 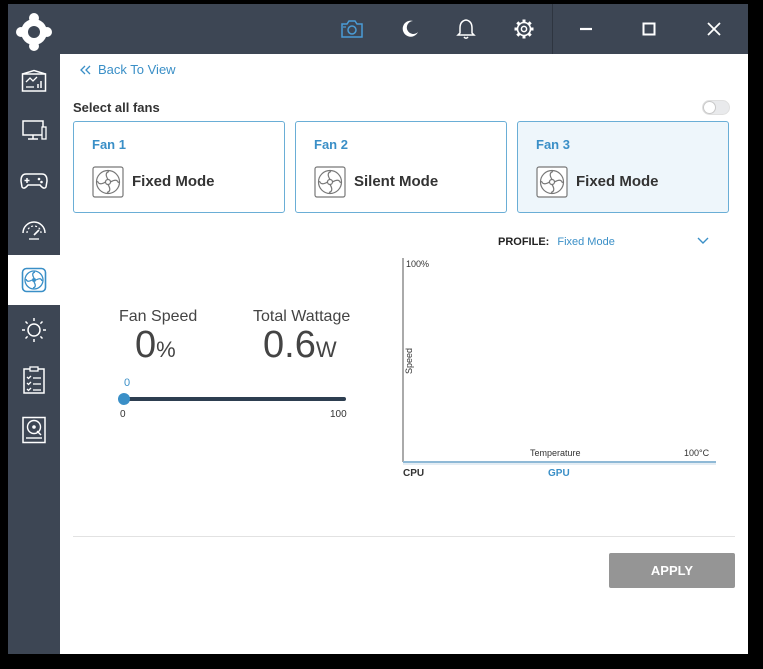 What do you see at coordinates (414, 473) in the screenshot?
I see `cpu-source-tab: CPU` at bounding box center [414, 473].